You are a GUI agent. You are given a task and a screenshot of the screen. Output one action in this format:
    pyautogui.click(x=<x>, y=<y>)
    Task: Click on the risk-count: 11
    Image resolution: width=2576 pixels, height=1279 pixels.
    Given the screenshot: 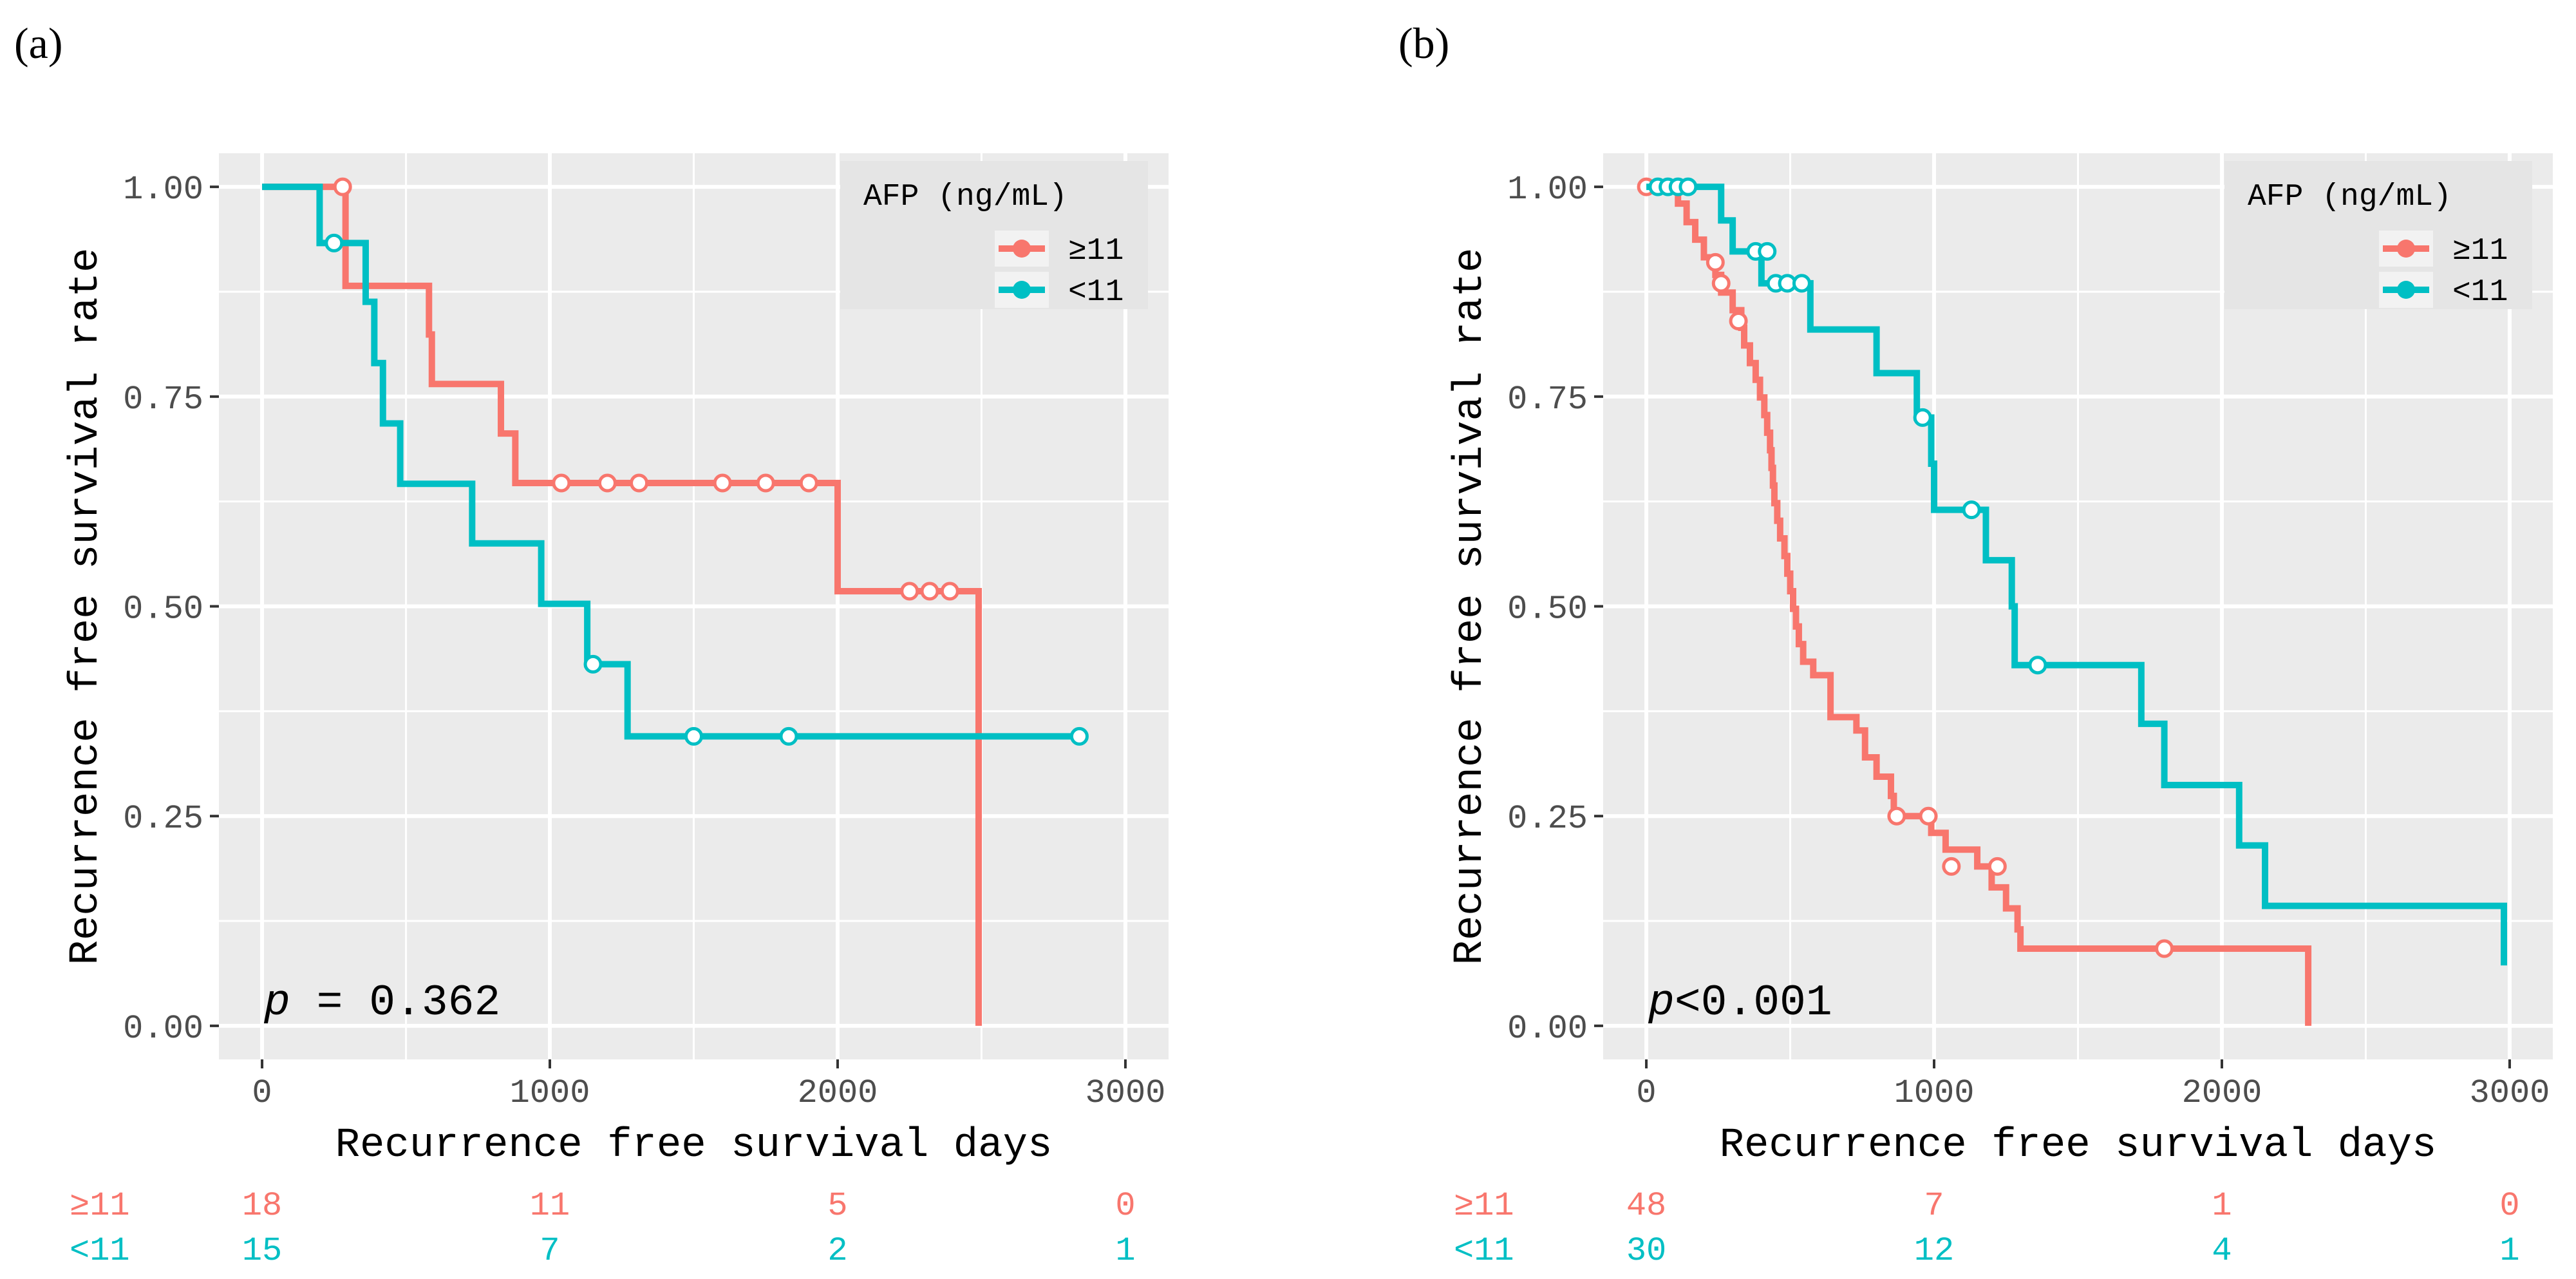 What is the action you would take?
    pyautogui.click(x=550, y=1206)
    